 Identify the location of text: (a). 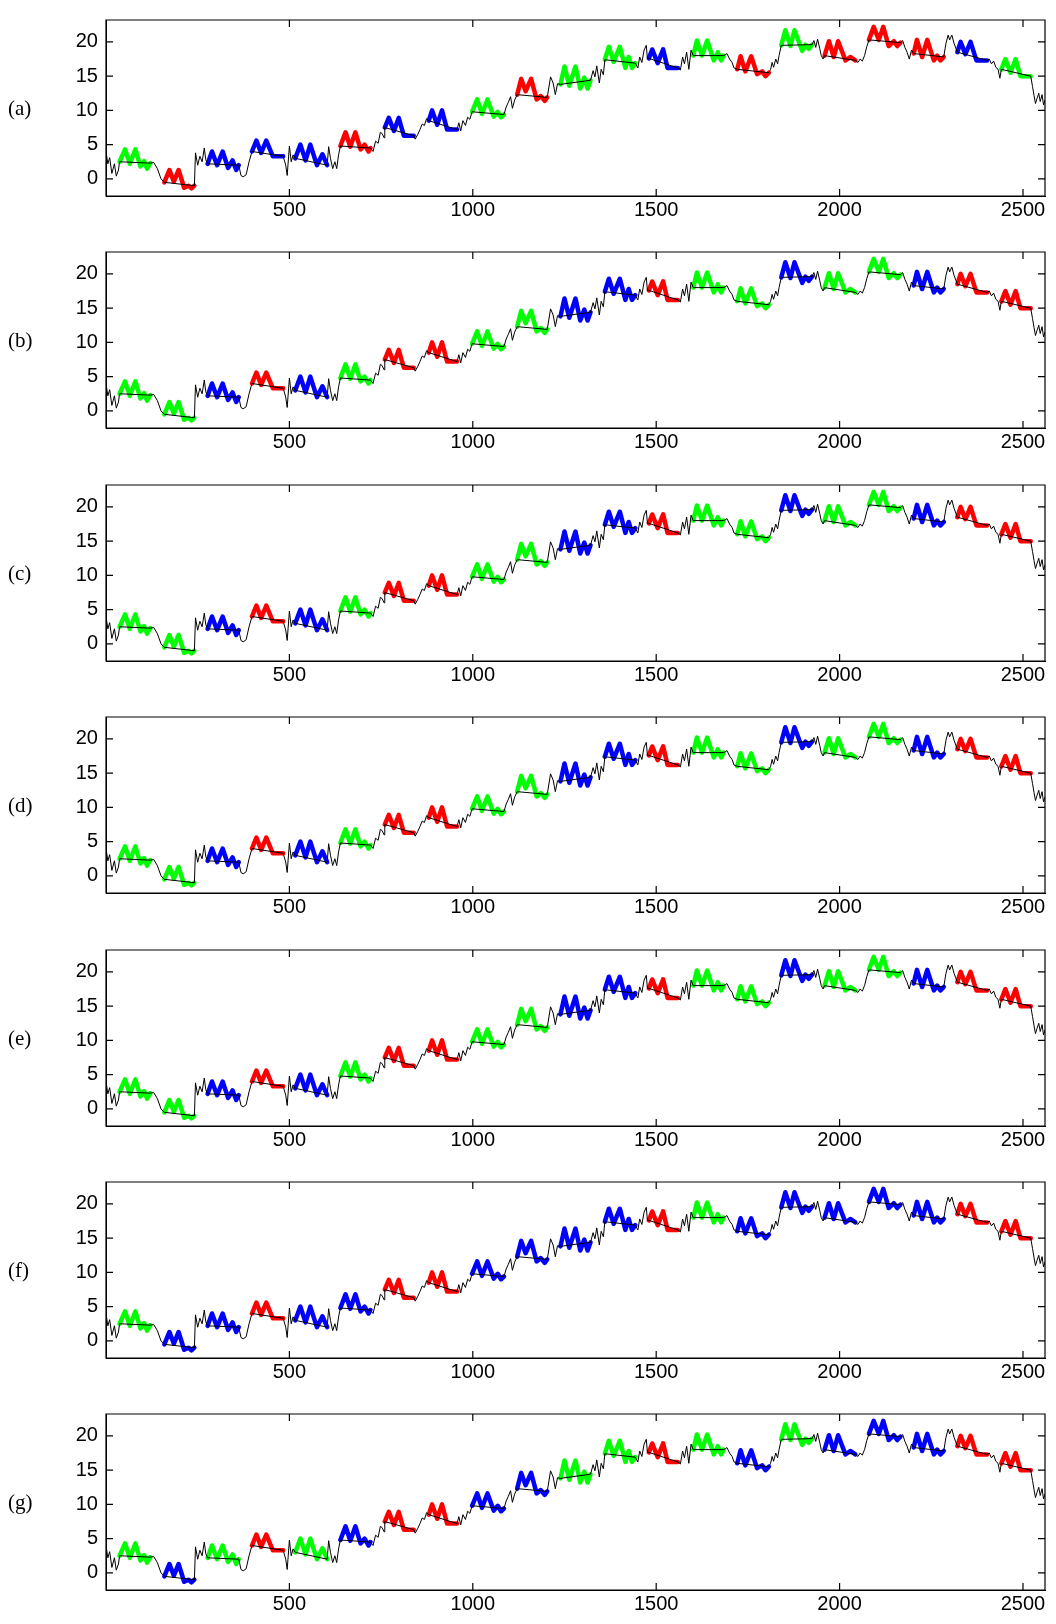
(20, 108).